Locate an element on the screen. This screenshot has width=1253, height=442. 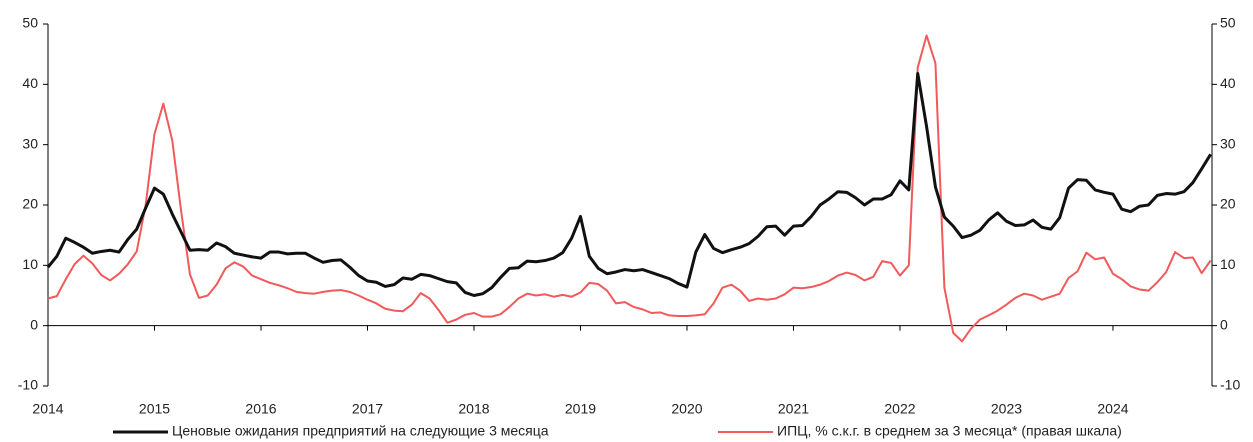
y2-tick-label: -10 is located at coordinates (1230, 385).